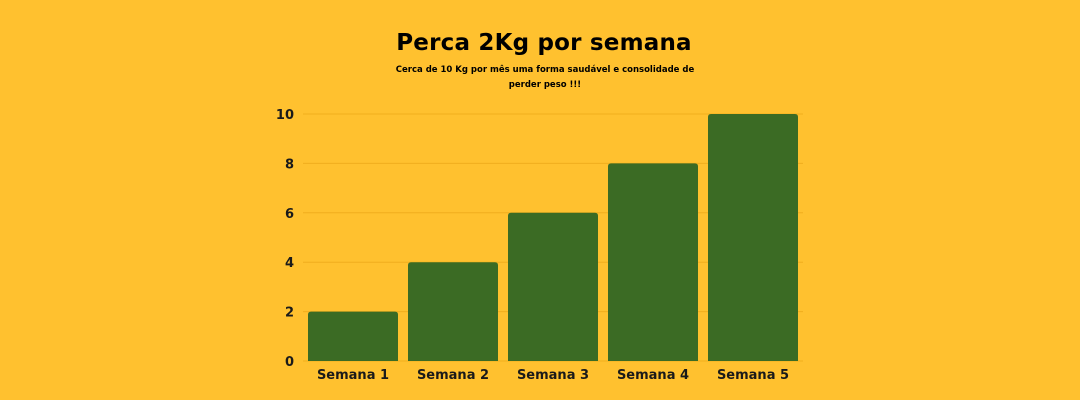 The image size is (1080, 400). I want to click on x-category-label: Semana 5, so click(753, 375).